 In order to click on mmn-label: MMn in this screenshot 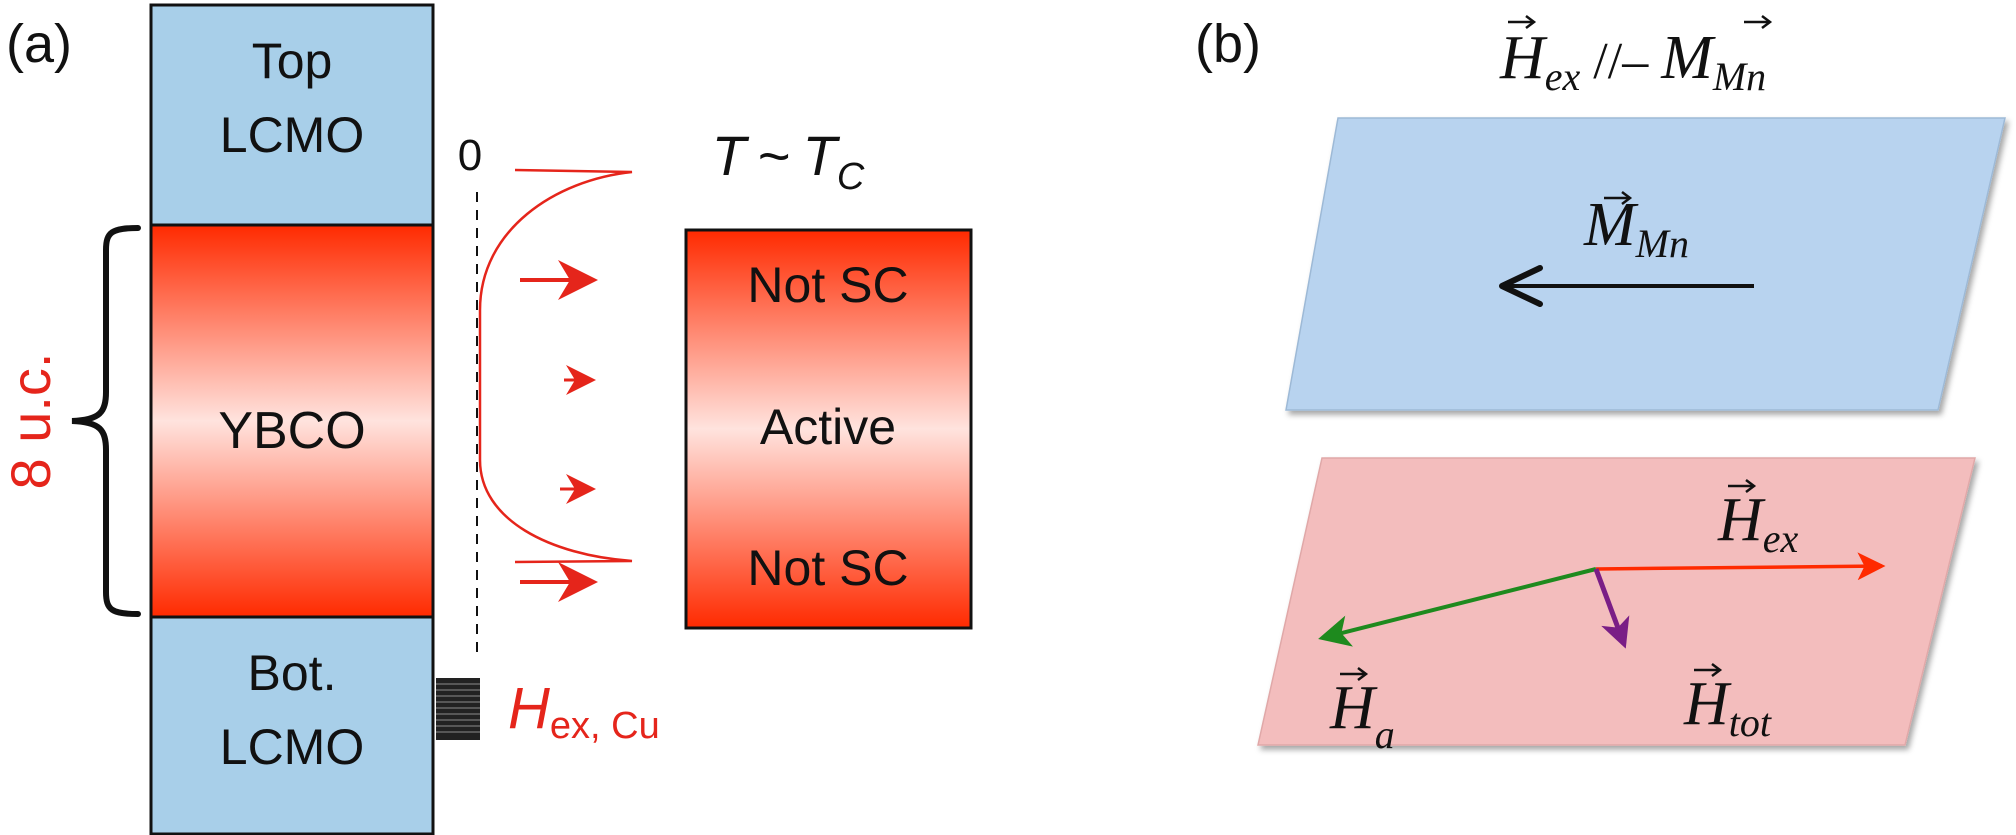, I will do `click(1636, 228)`.